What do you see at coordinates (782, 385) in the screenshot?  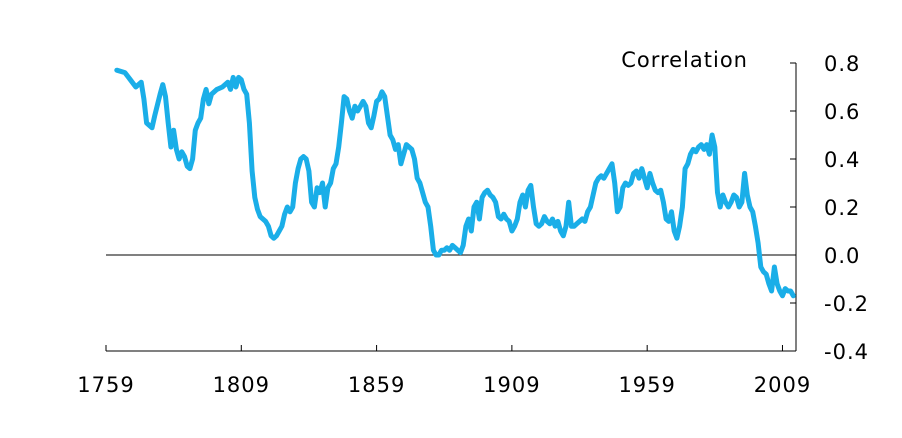 I see `x-tick-label: 2009` at bounding box center [782, 385].